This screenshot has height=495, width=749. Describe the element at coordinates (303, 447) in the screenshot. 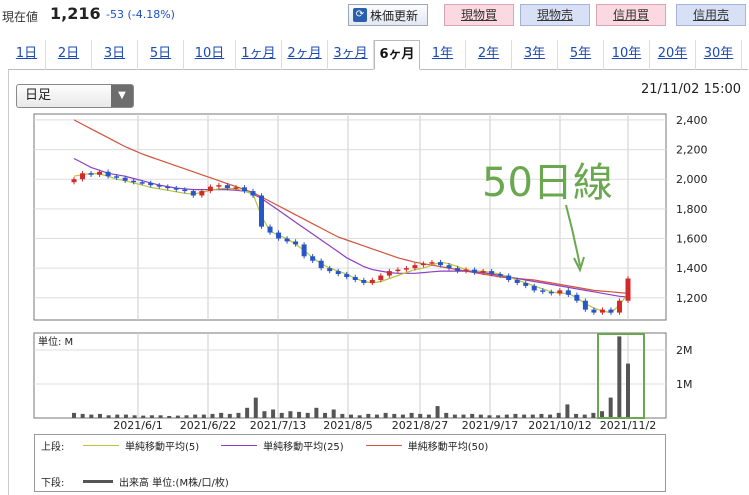

I see `legend-ma25-label: 単純移動平均(25)` at that location.